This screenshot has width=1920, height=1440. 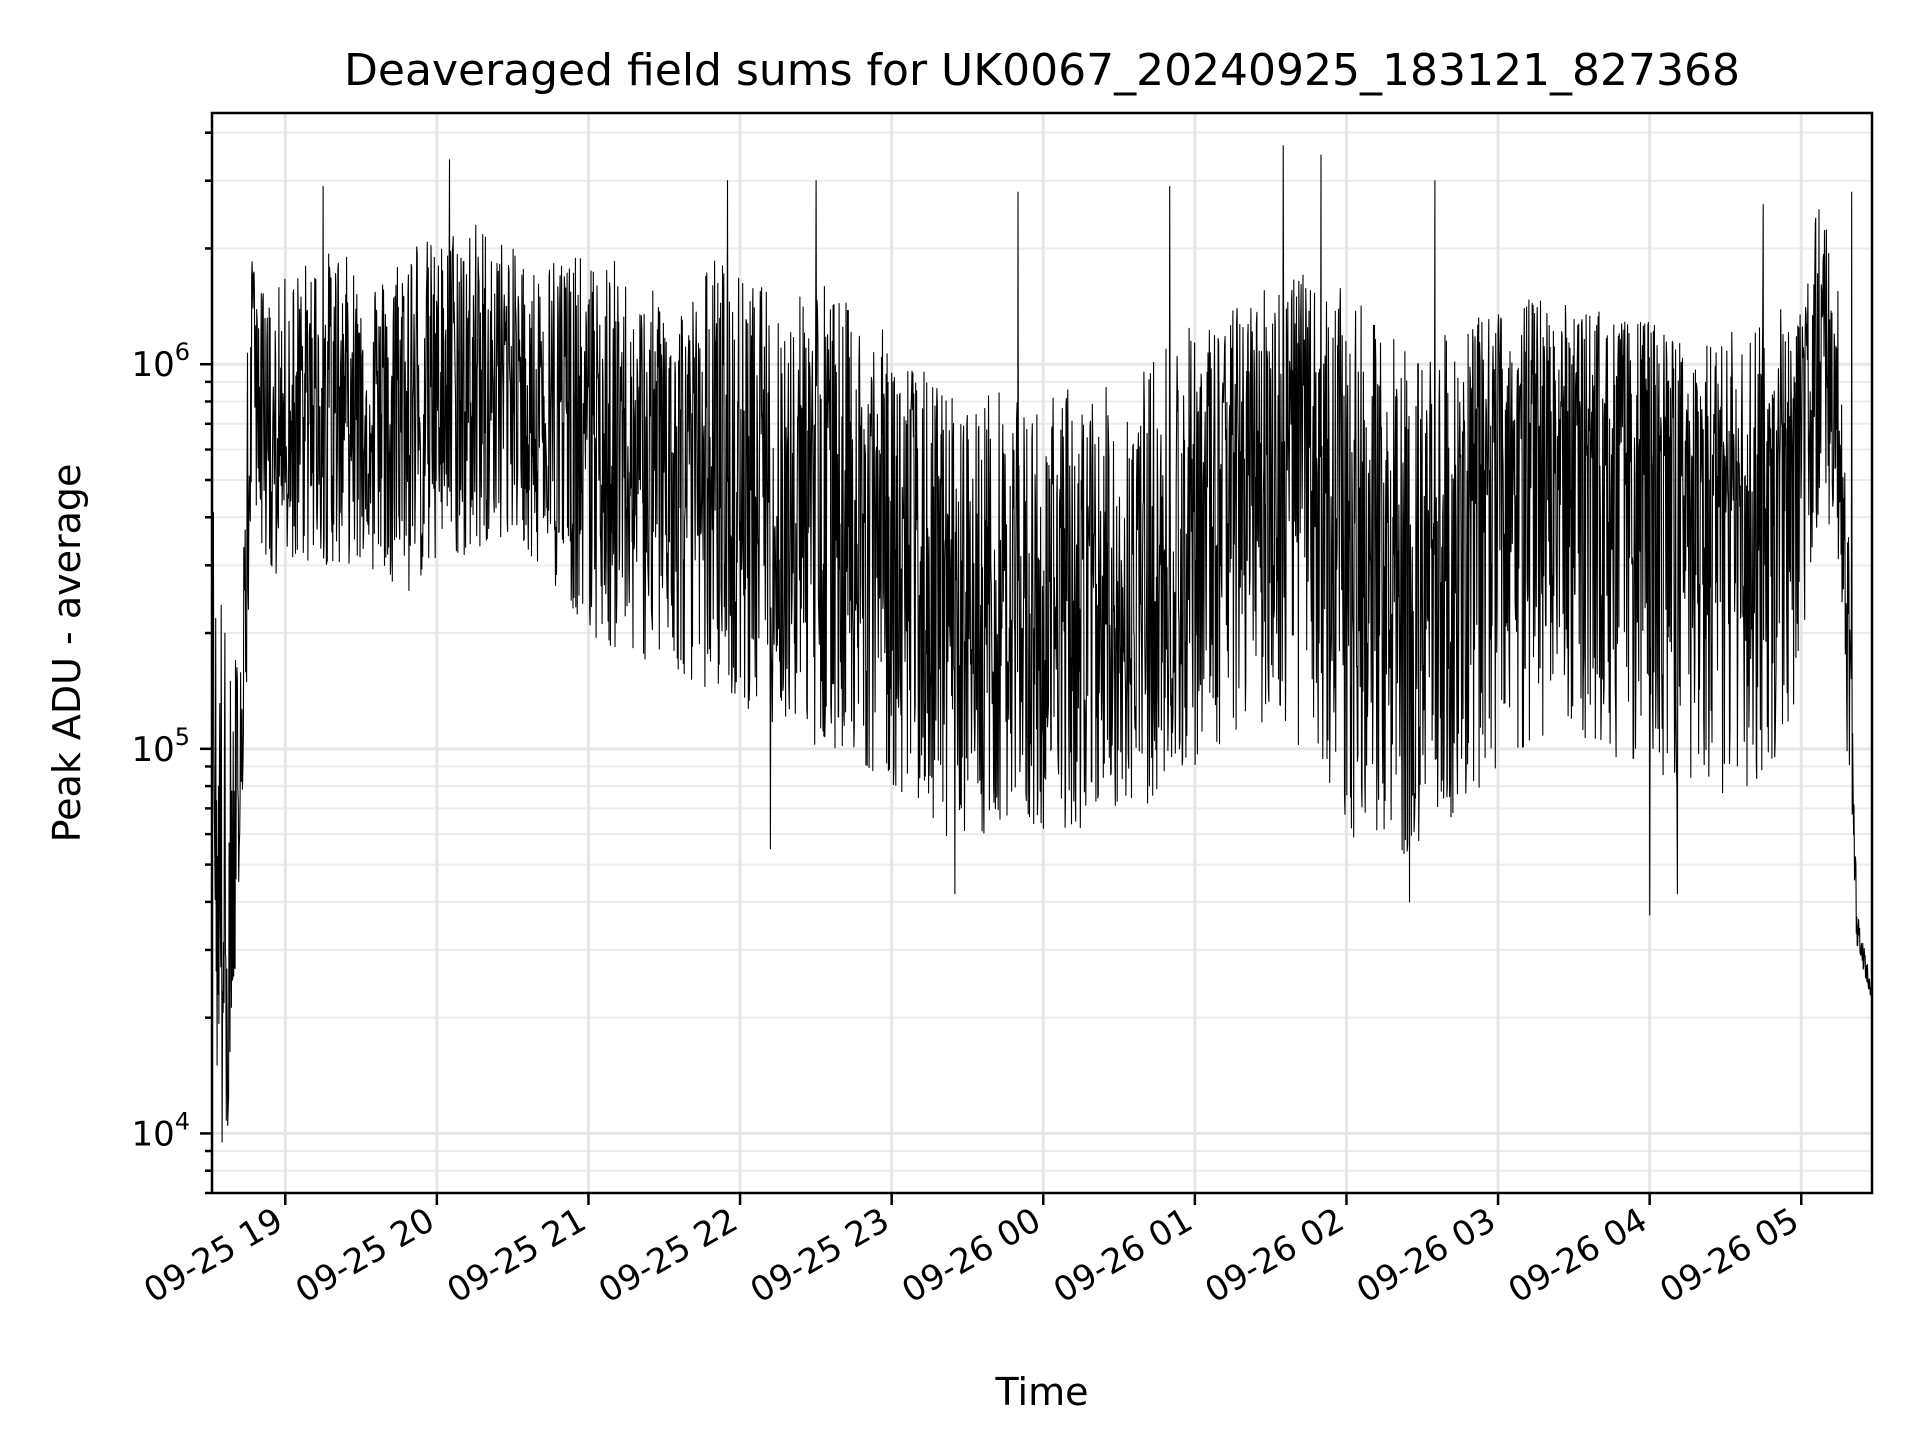 What do you see at coordinates (213, 1255) in the screenshot?
I see `x-tick-label: 09-25 19` at bounding box center [213, 1255].